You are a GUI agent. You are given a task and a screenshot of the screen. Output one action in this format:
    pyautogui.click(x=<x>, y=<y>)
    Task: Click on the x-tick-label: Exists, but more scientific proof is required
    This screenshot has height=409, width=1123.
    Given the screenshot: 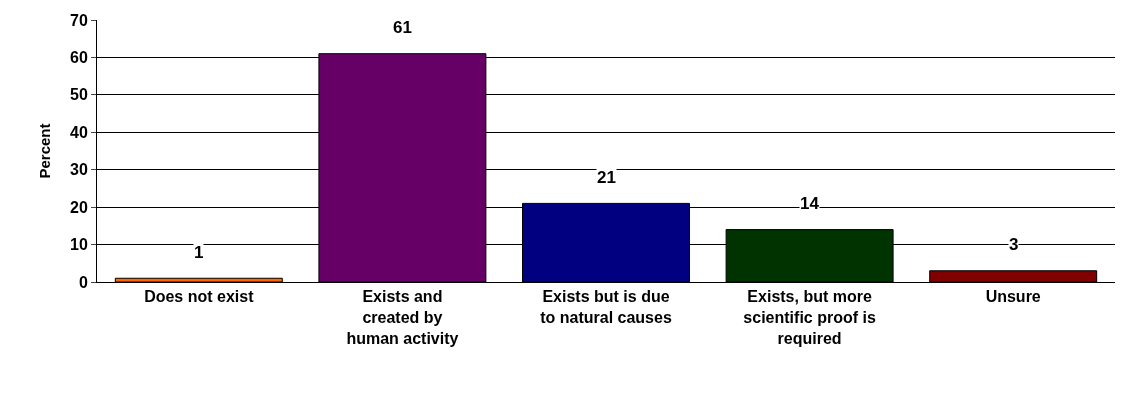 What is the action you would take?
    pyautogui.click(x=809, y=317)
    